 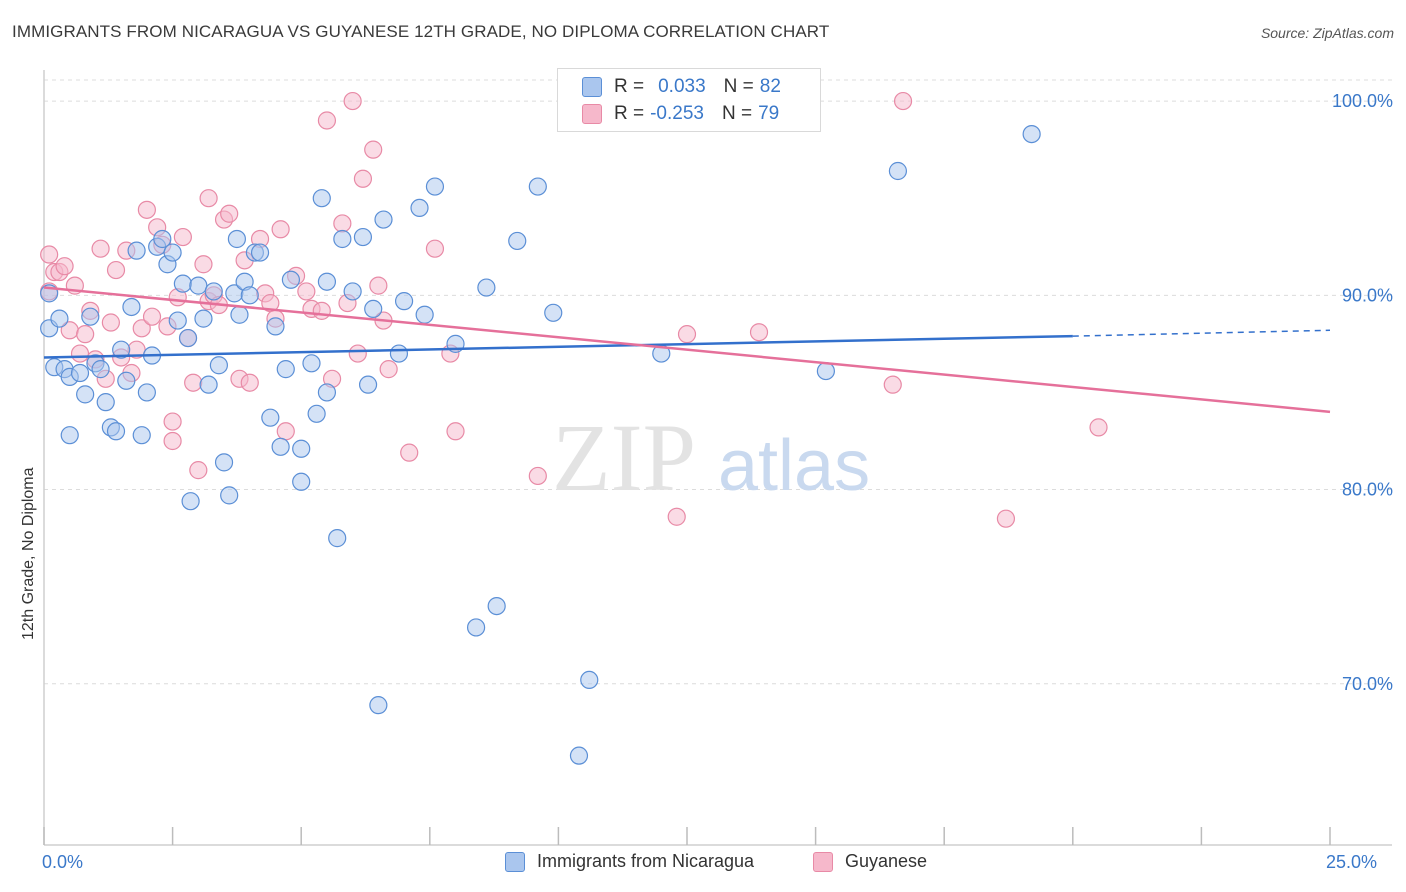 I want to click on n-value: 82, so click(x=770, y=86).